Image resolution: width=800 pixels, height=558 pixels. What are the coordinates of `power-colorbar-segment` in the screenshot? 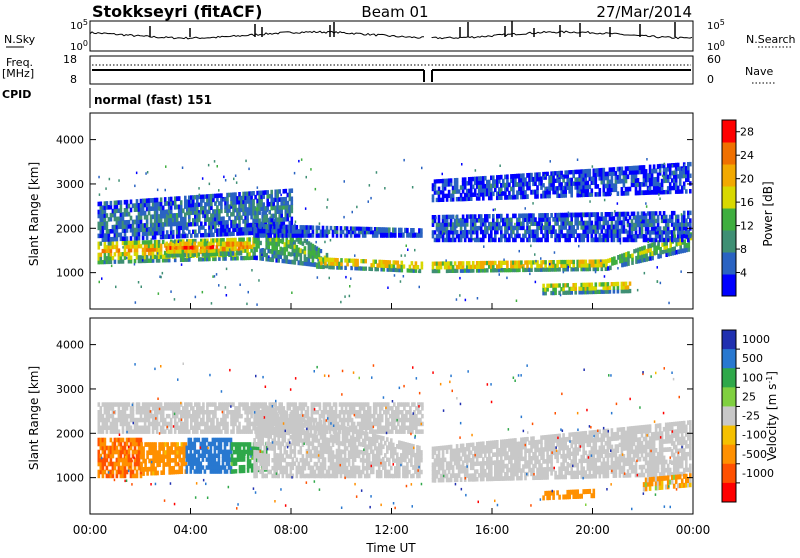 It's located at (729, 285).